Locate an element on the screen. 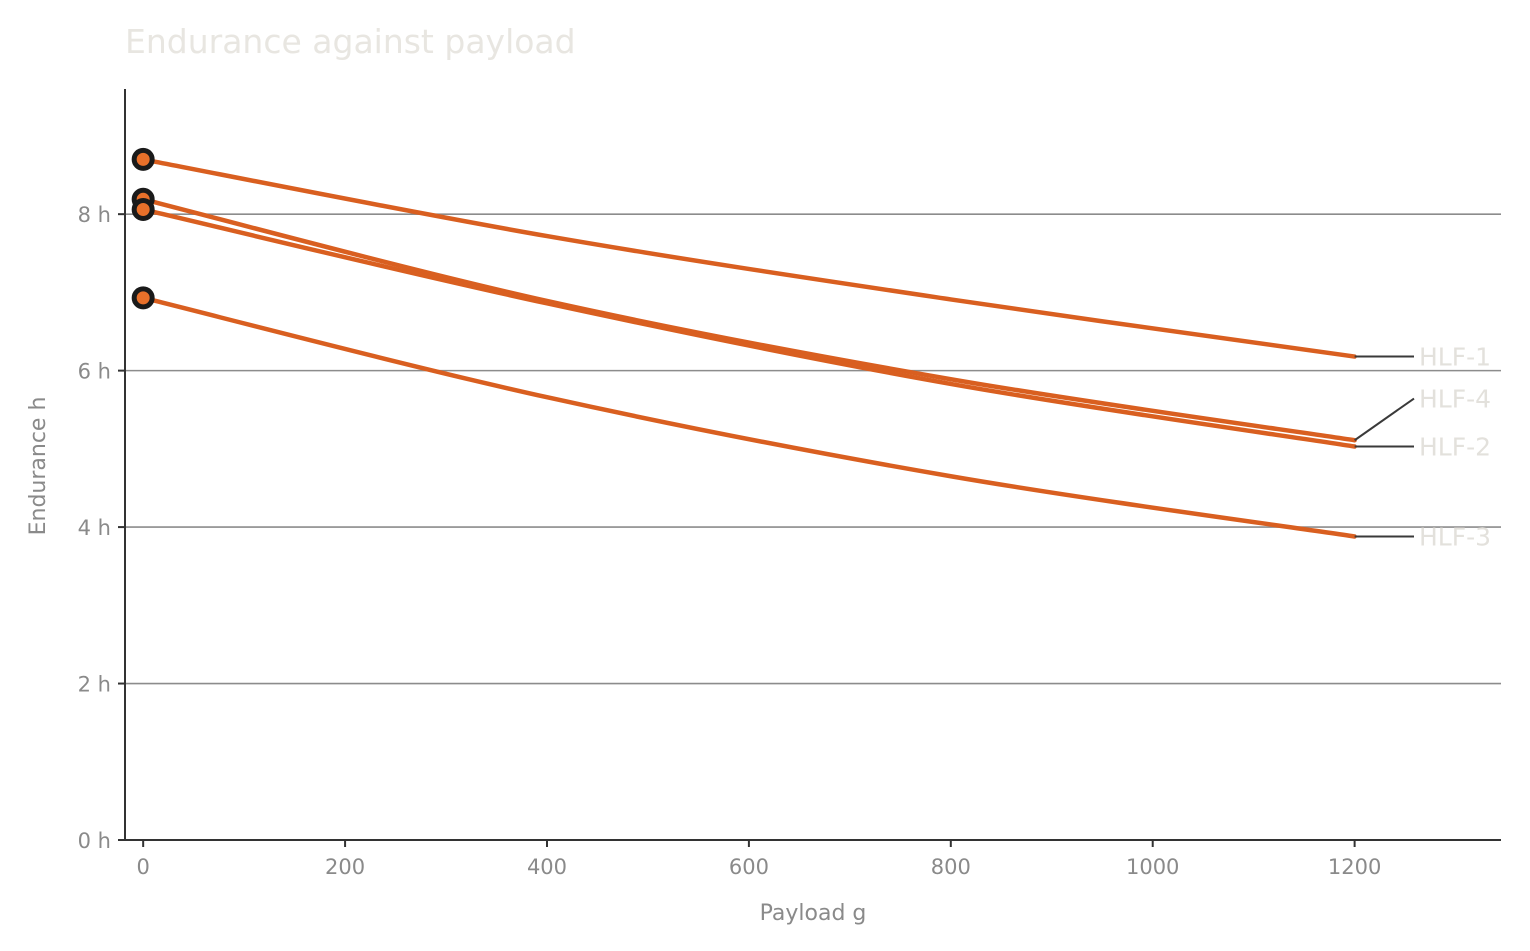  x-tick-label-5: 1000 is located at coordinates (1152, 867).